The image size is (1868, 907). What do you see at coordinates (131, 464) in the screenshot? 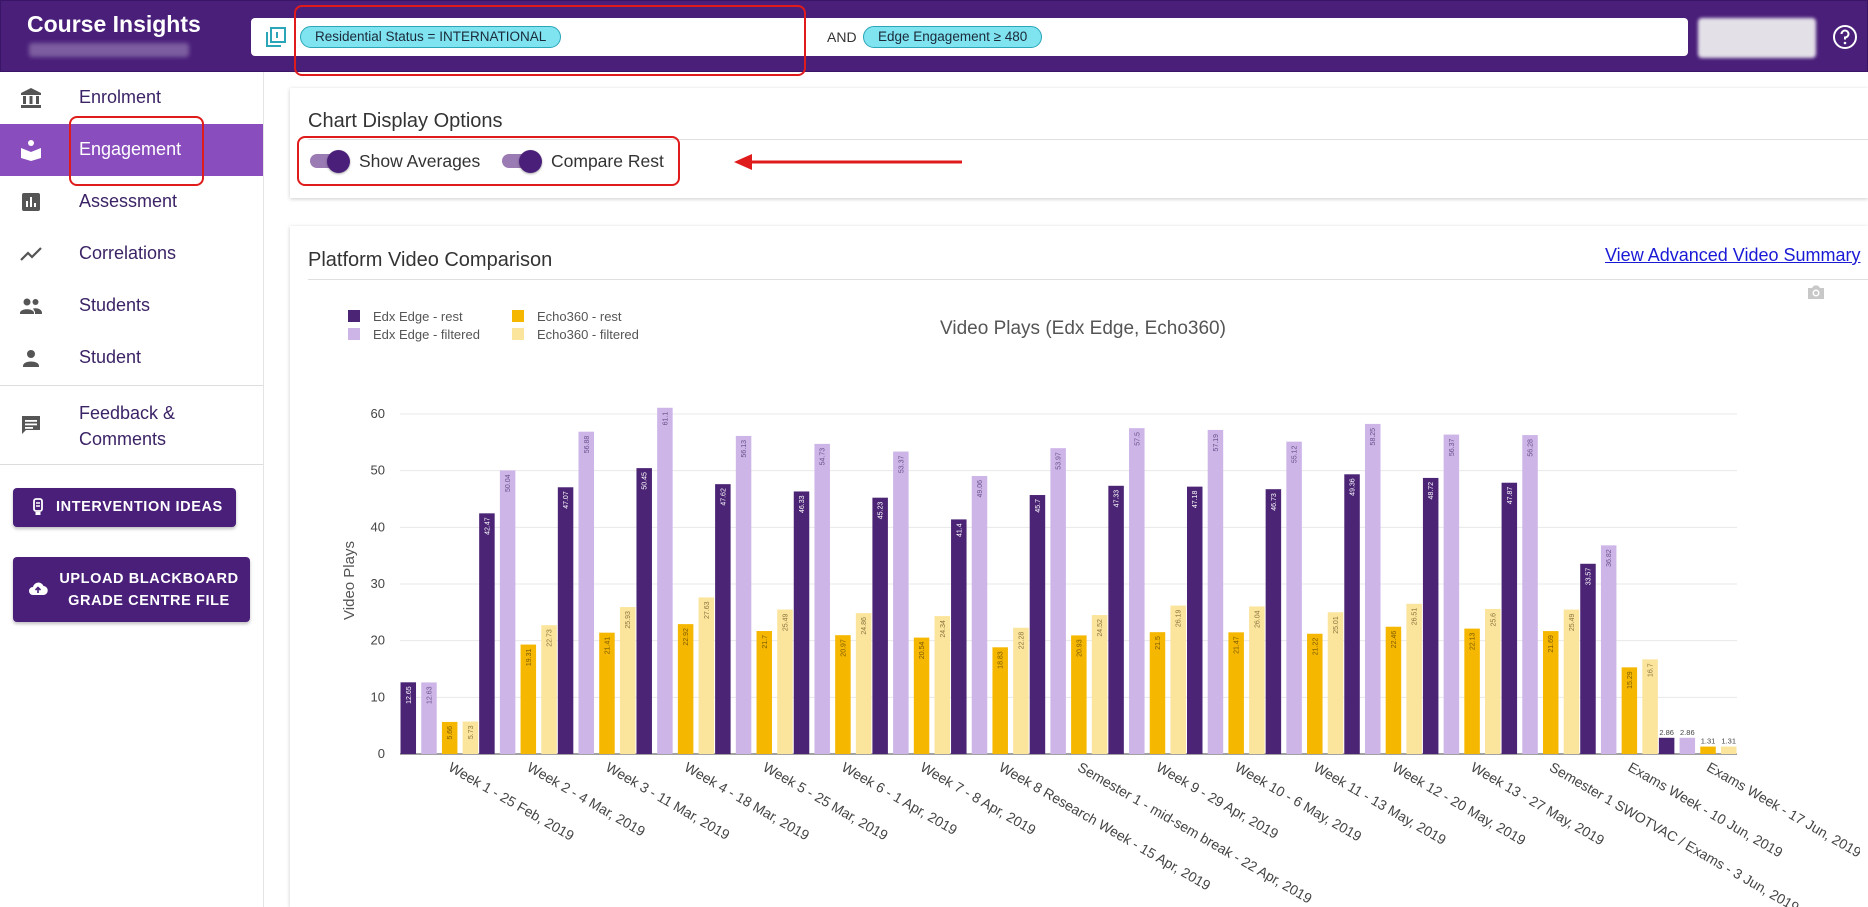
I see `sidebar-divider` at bounding box center [131, 464].